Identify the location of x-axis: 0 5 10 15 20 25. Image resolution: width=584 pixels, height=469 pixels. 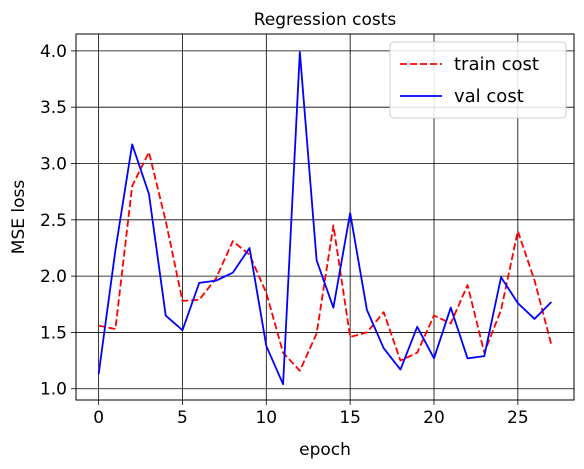
(311, 414).